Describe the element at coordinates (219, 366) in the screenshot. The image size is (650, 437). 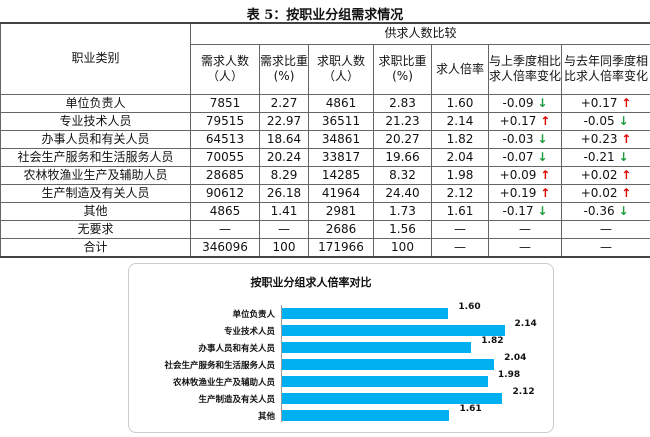
I see `category-label: 社会生产服务和生活服务人员` at that location.